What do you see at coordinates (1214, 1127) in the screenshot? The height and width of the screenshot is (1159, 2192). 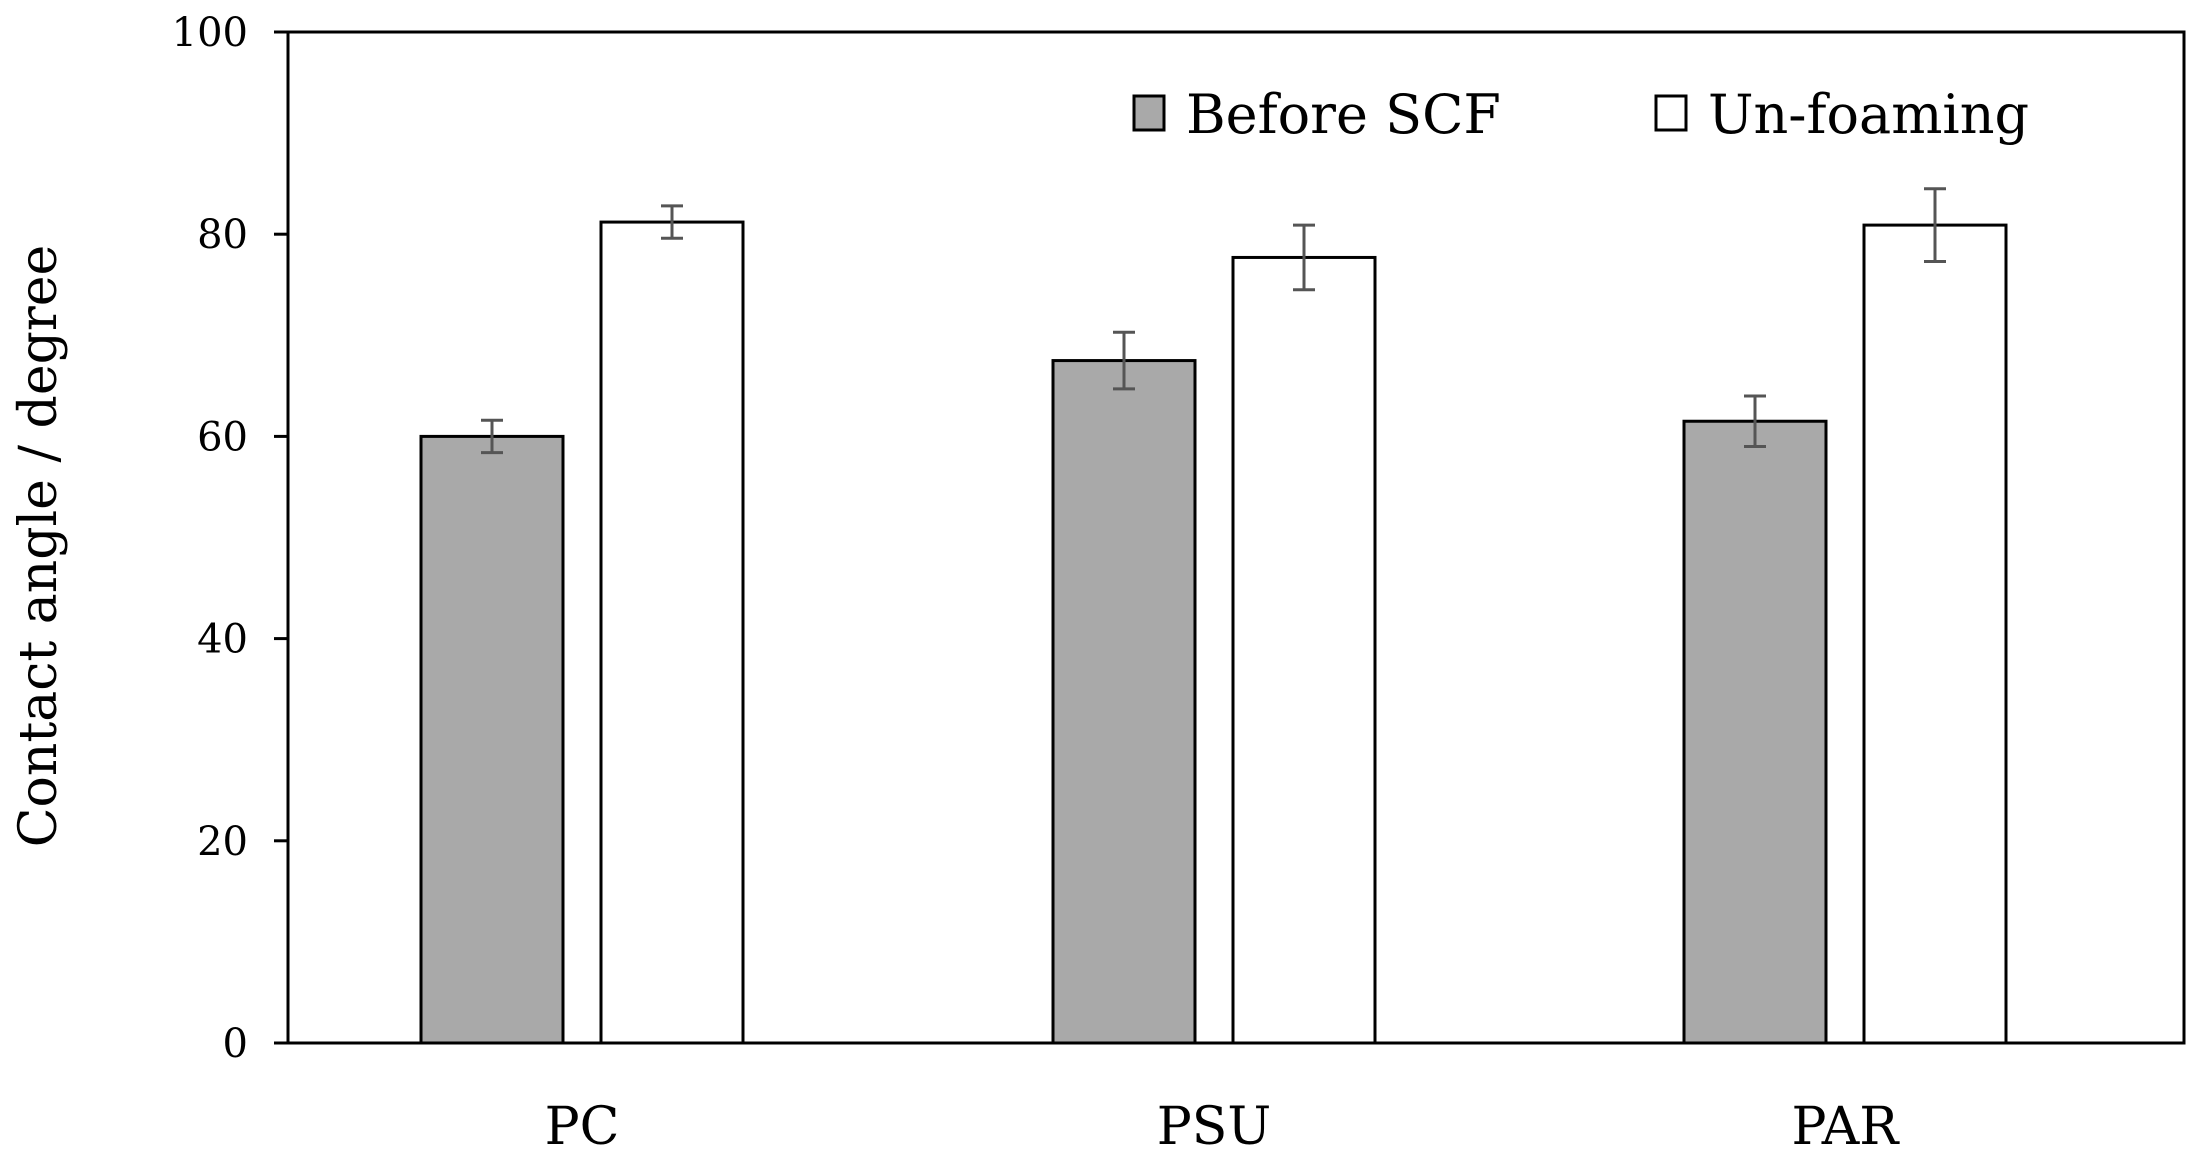 I see `x-category-label-psu: PSU` at bounding box center [1214, 1127].